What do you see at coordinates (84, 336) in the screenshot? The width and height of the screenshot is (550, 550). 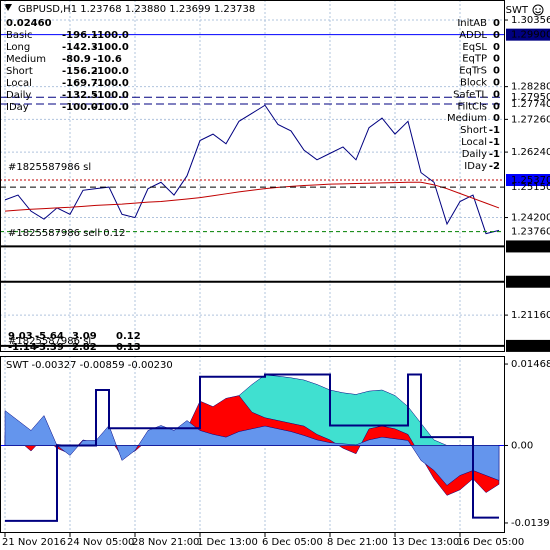 I see `stat-value: 3.09` at bounding box center [84, 336].